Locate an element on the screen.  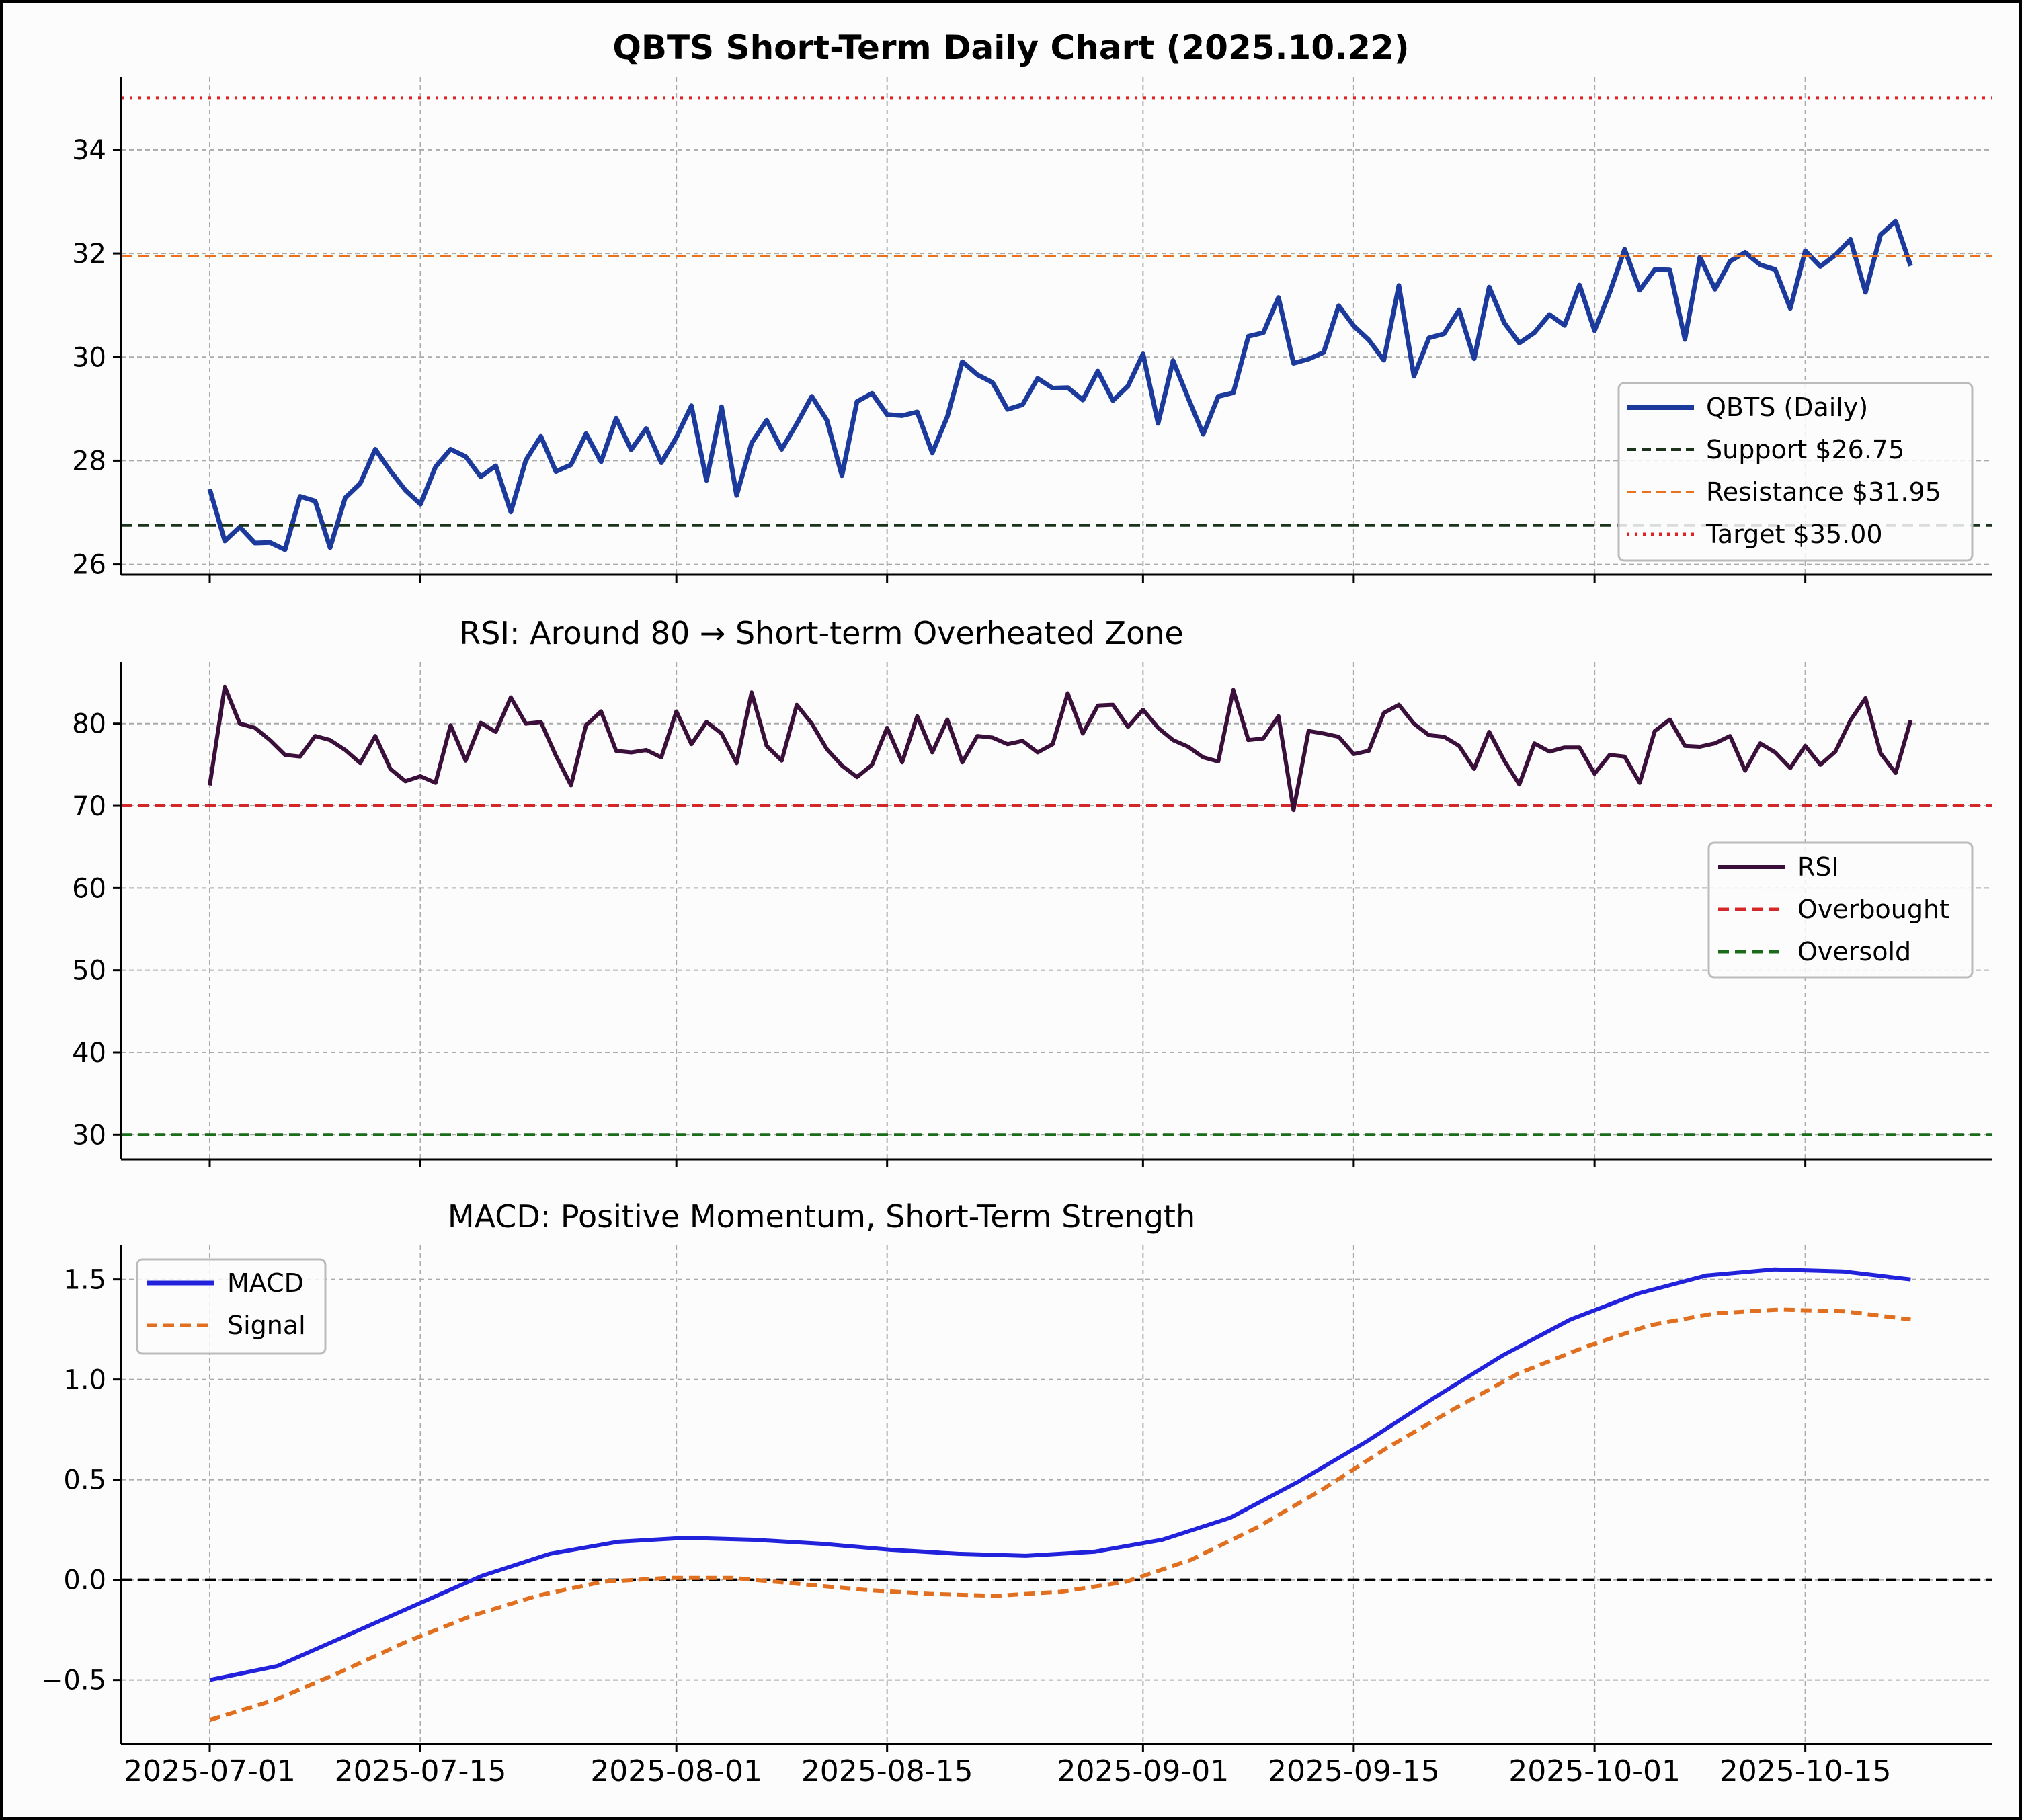
price-chart-title: QBTS Short-Term Daily Chart (2025.10.22) is located at coordinates (1010, 47).